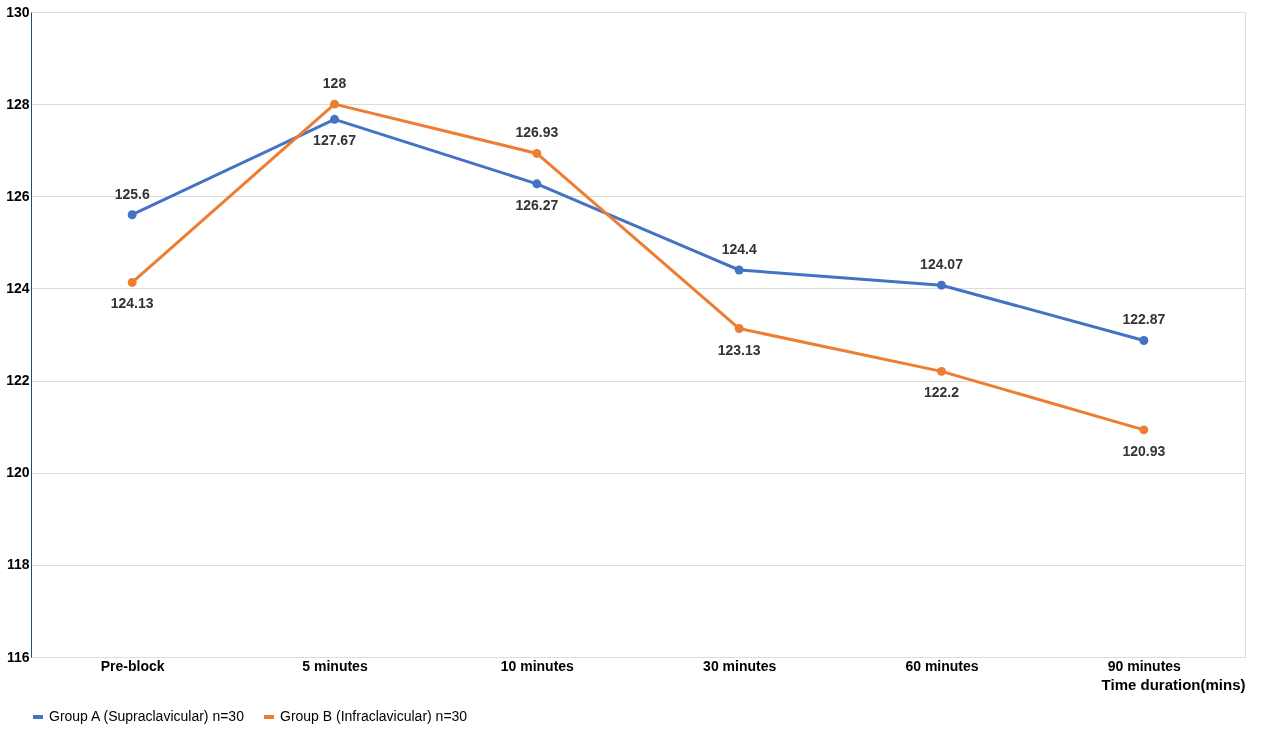  I want to click on x-tick-label: 90 minutes, so click(1144, 665).